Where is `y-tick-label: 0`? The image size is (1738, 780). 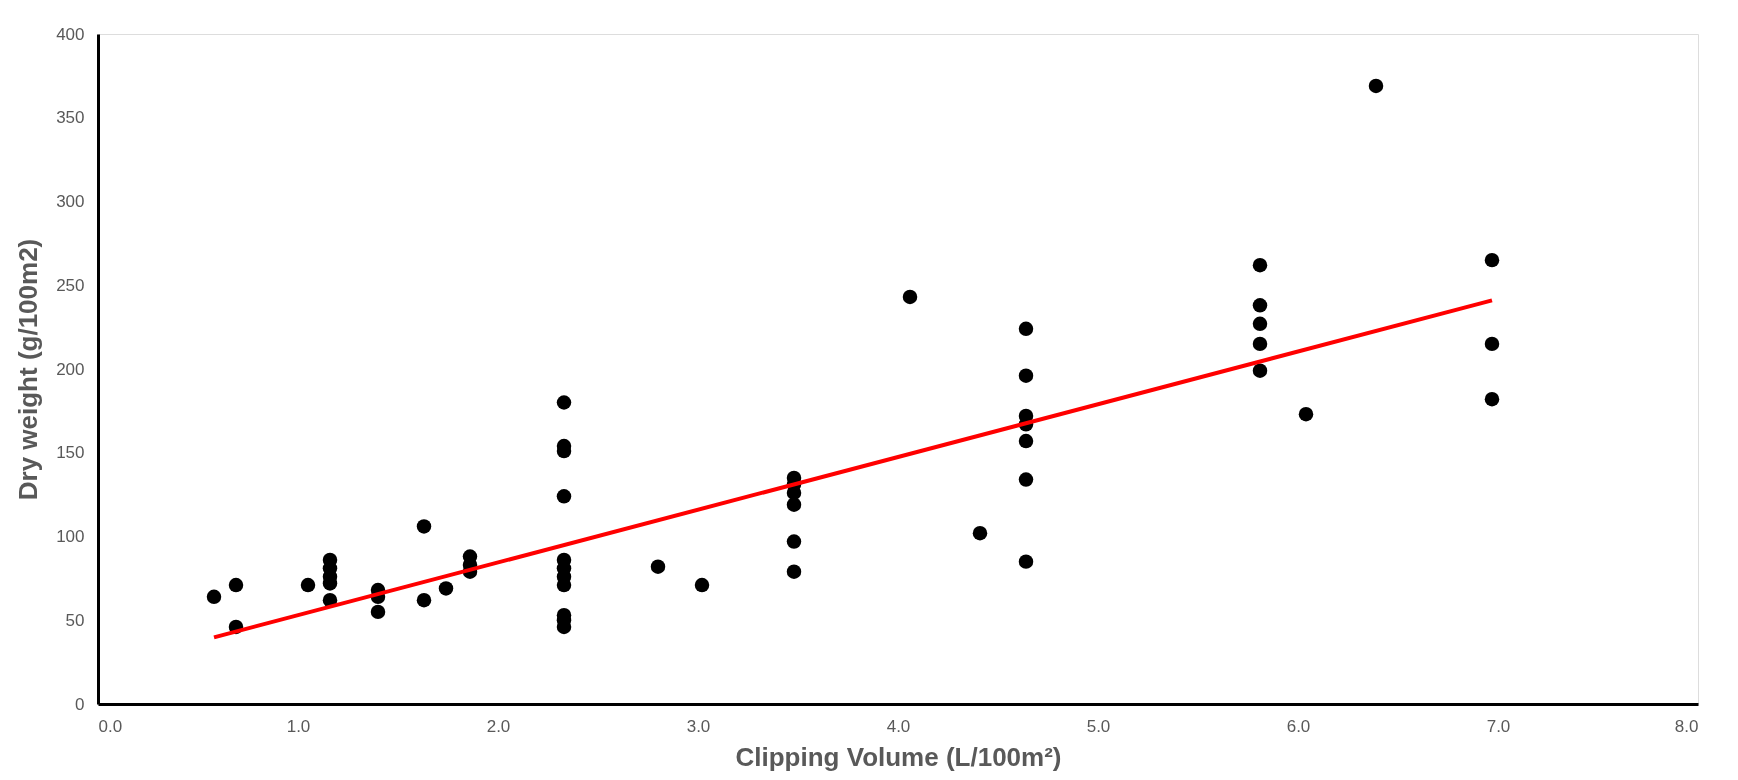
y-tick-label: 0 is located at coordinates (80, 704).